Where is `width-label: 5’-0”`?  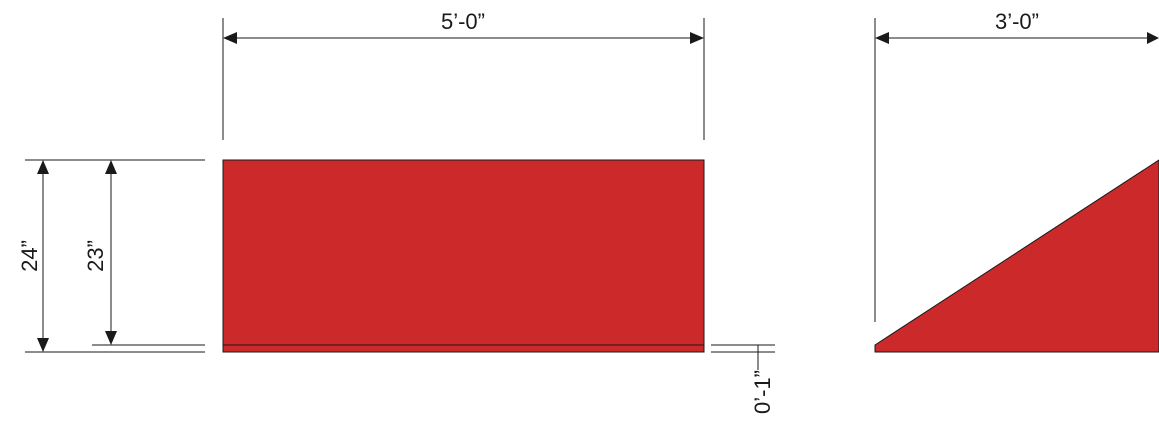
width-label: 5’-0” is located at coordinates (463, 21).